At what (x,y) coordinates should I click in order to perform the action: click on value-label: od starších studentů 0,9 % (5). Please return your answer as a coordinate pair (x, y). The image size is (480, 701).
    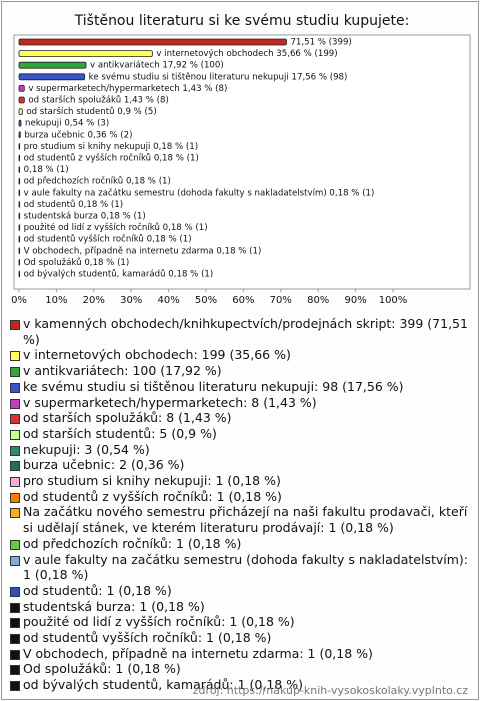
    Looking at the image, I should click on (91, 111).